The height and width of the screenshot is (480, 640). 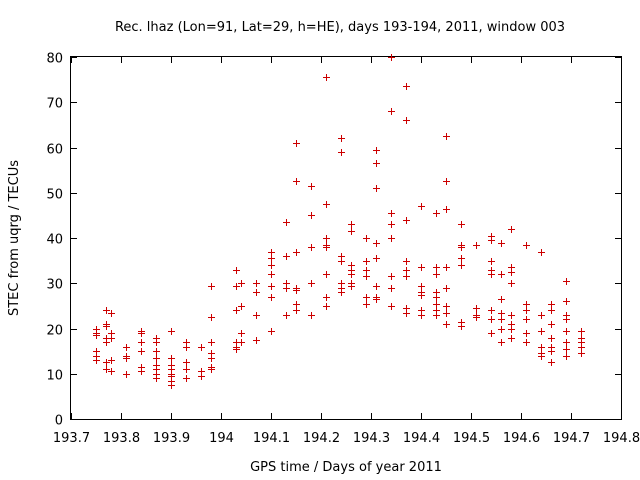 I want to click on x-tick-label: 194, so click(x=221, y=438).